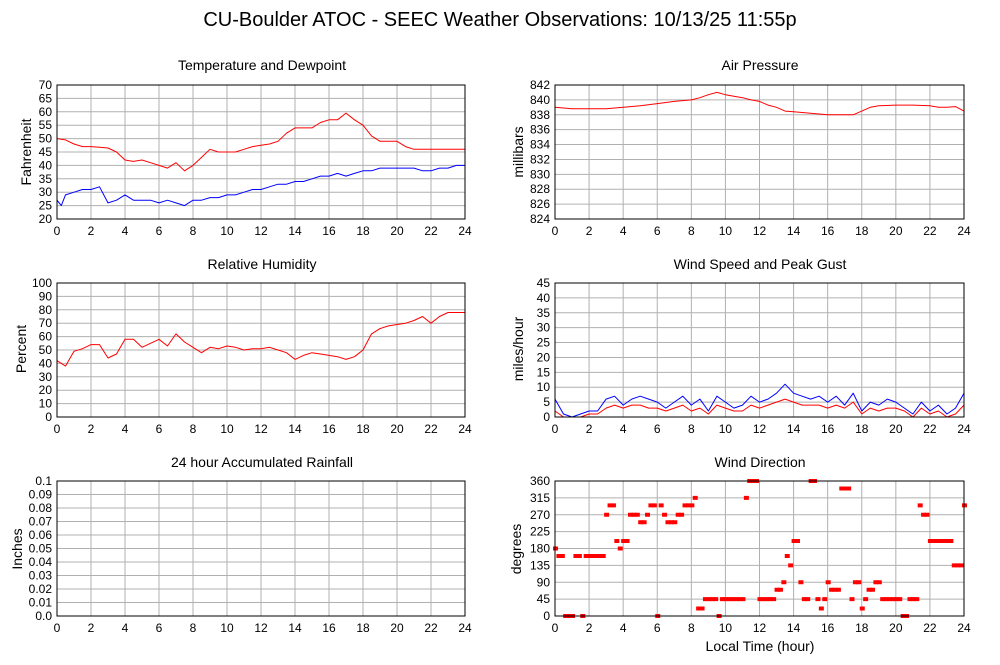  What do you see at coordinates (43, 481) in the screenshot?
I see `y-tick-label: 0.1` at bounding box center [43, 481].